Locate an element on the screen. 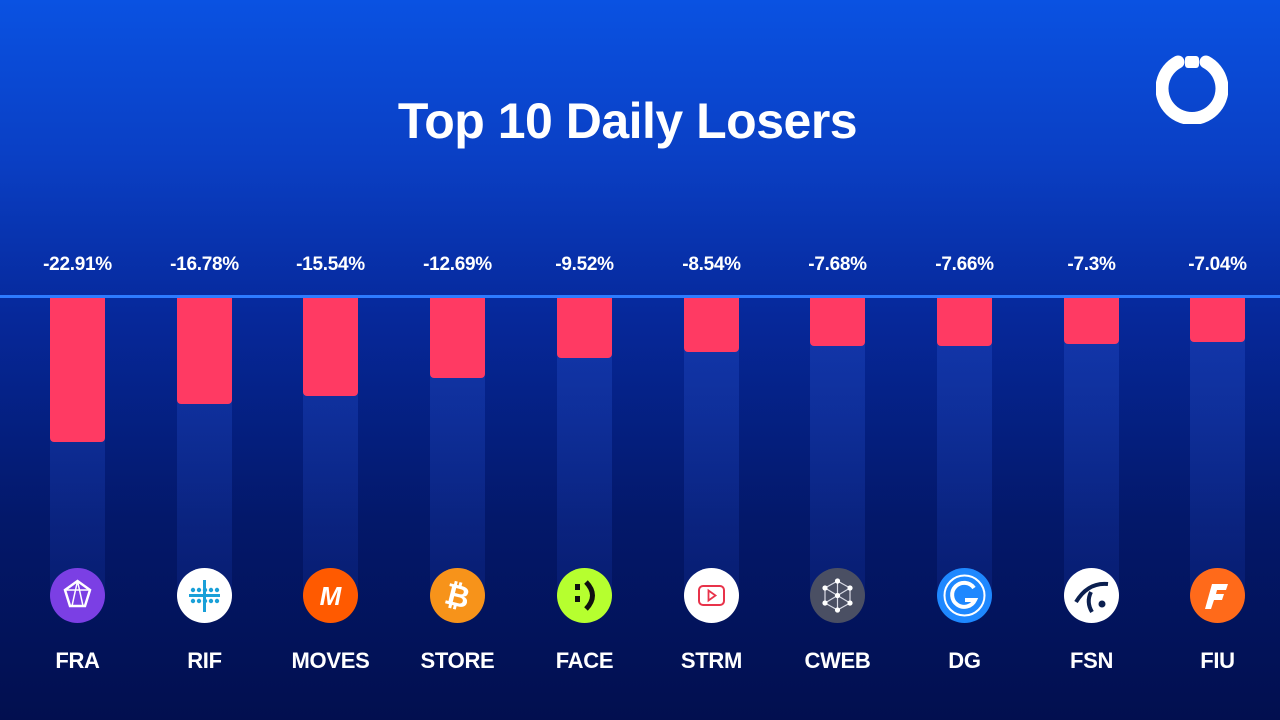 The height and width of the screenshot is (720, 1280). value-label: -15.54% is located at coordinates (330, 264).